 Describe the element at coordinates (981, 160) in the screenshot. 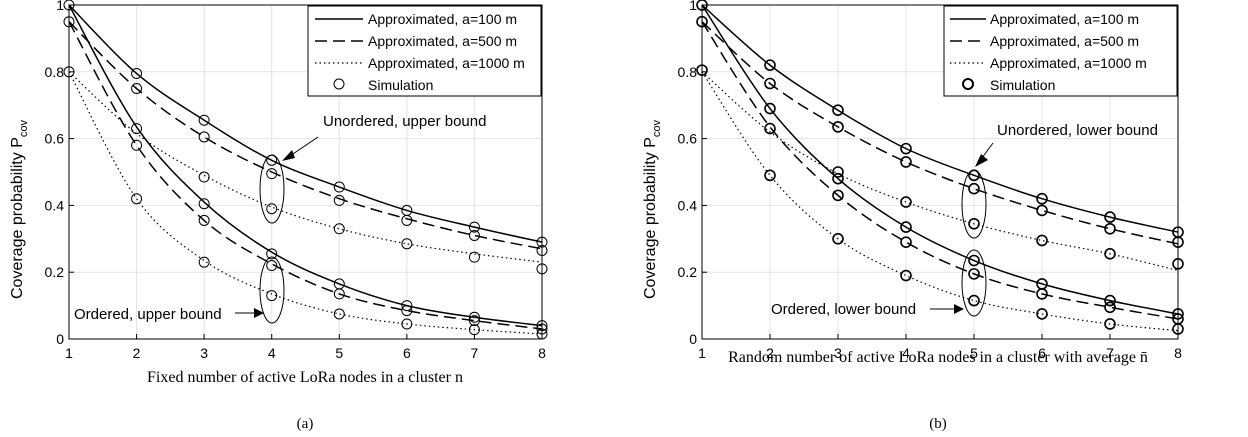

I see `arrowhead-unordered-b` at that location.